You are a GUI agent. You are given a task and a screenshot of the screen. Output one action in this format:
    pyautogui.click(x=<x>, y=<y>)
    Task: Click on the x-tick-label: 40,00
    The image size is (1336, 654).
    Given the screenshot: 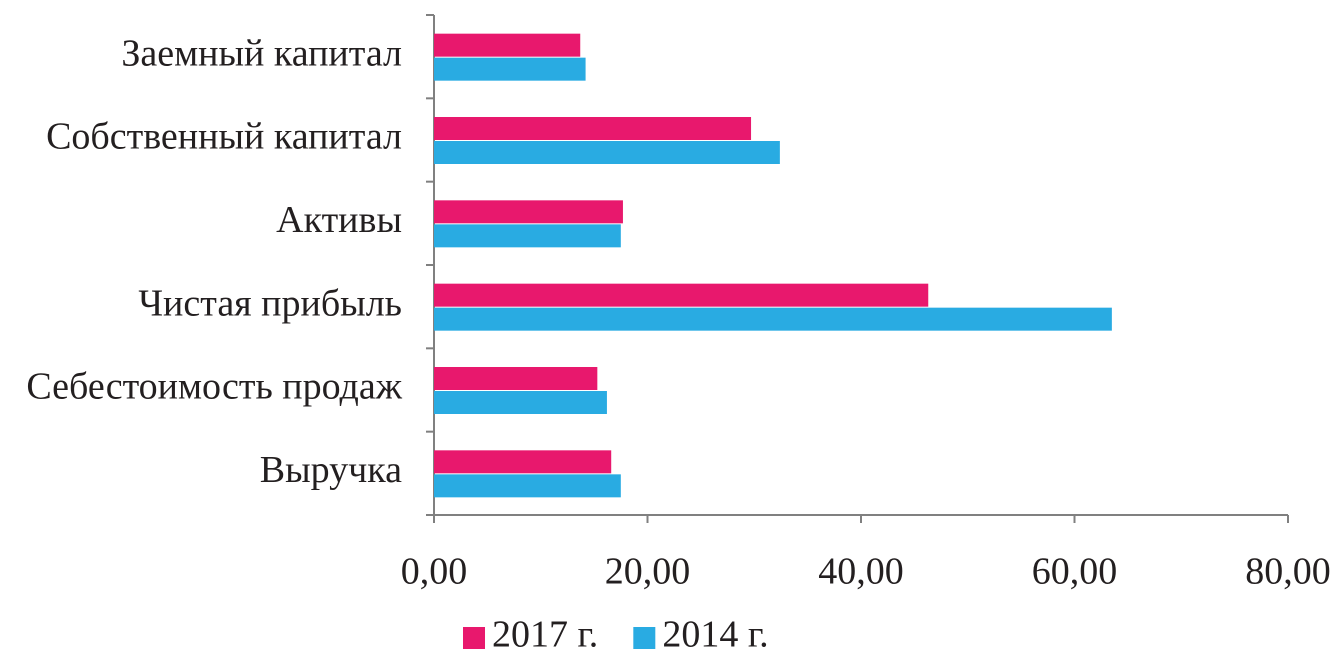 What is the action you would take?
    pyautogui.click(x=861, y=572)
    